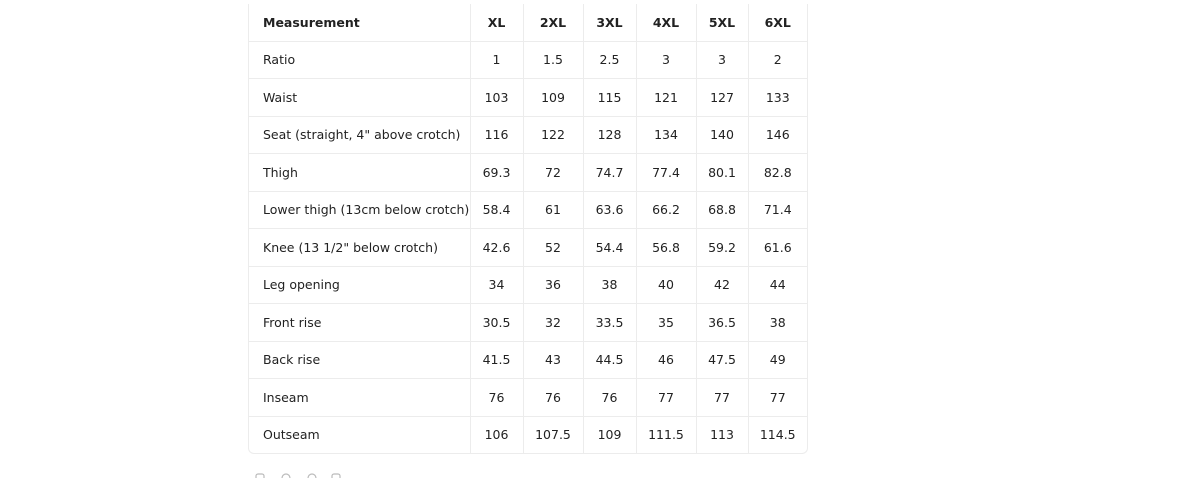 Image resolution: width=1200 pixels, height=478 pixels. I want to click on cell: 82.8, so click(777, 172).